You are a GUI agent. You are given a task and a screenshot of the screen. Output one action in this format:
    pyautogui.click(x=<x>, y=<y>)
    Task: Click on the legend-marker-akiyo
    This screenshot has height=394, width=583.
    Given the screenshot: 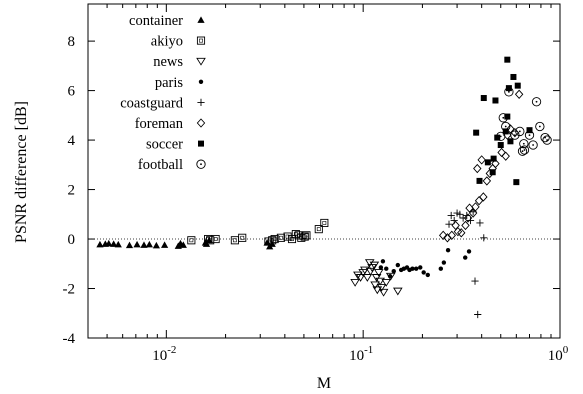 What is the action you would take?
    pyautogui.click(x=201, y=40)
    